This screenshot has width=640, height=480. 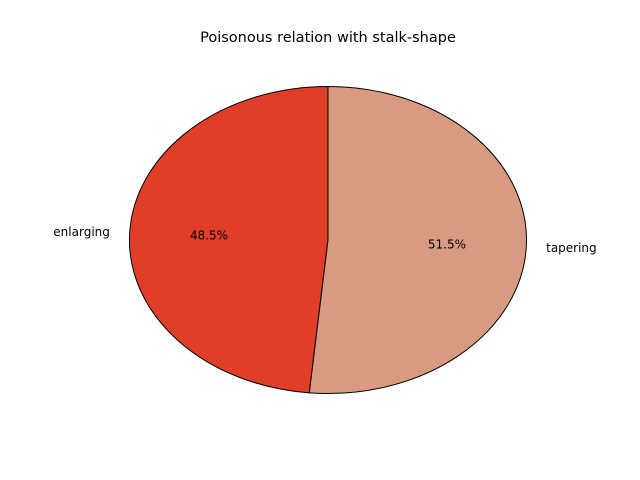 I want to click on chart-title: Poisonous relation with stalk-shape, so click(x=328, y=38).